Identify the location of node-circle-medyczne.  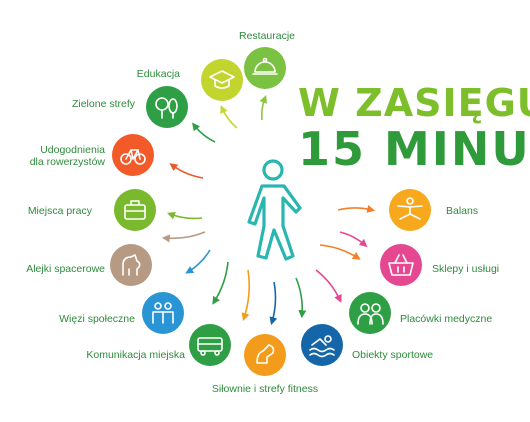
(370, 313).